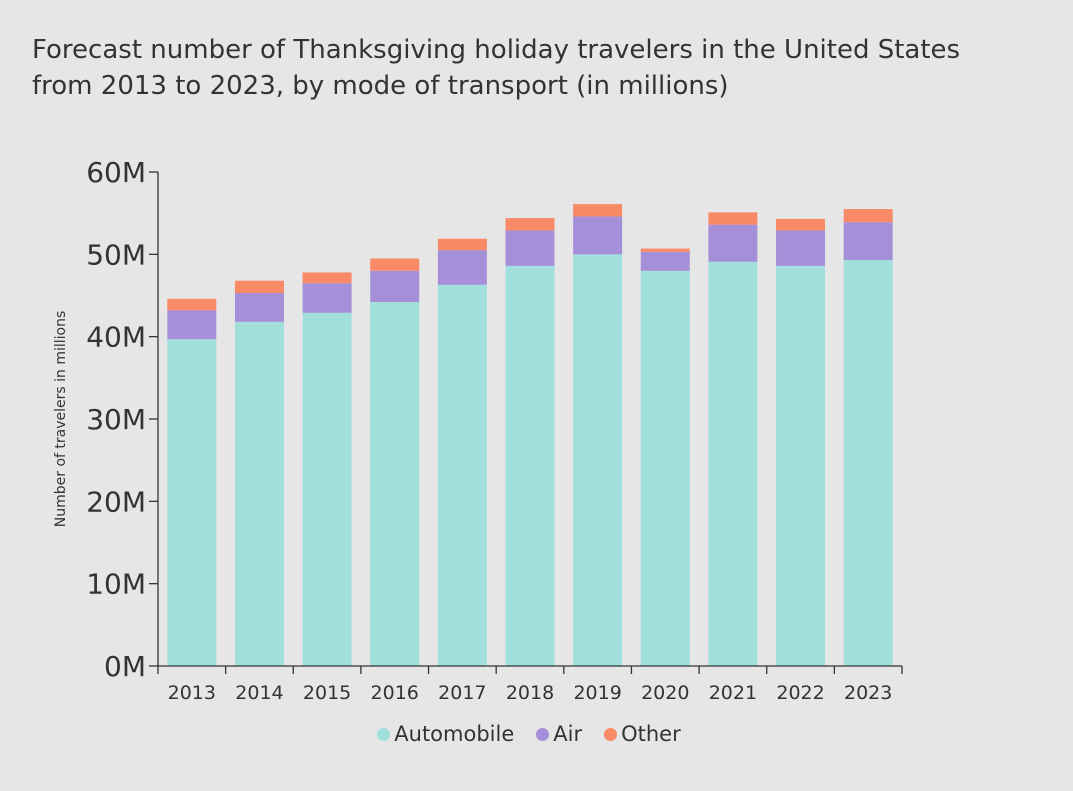 This screenshot has height=791, width=1073. What do you see at coordinates (116, 254) in the screenshot?
I see `y-tick-label: 50M` at bounding box center [116, 254].